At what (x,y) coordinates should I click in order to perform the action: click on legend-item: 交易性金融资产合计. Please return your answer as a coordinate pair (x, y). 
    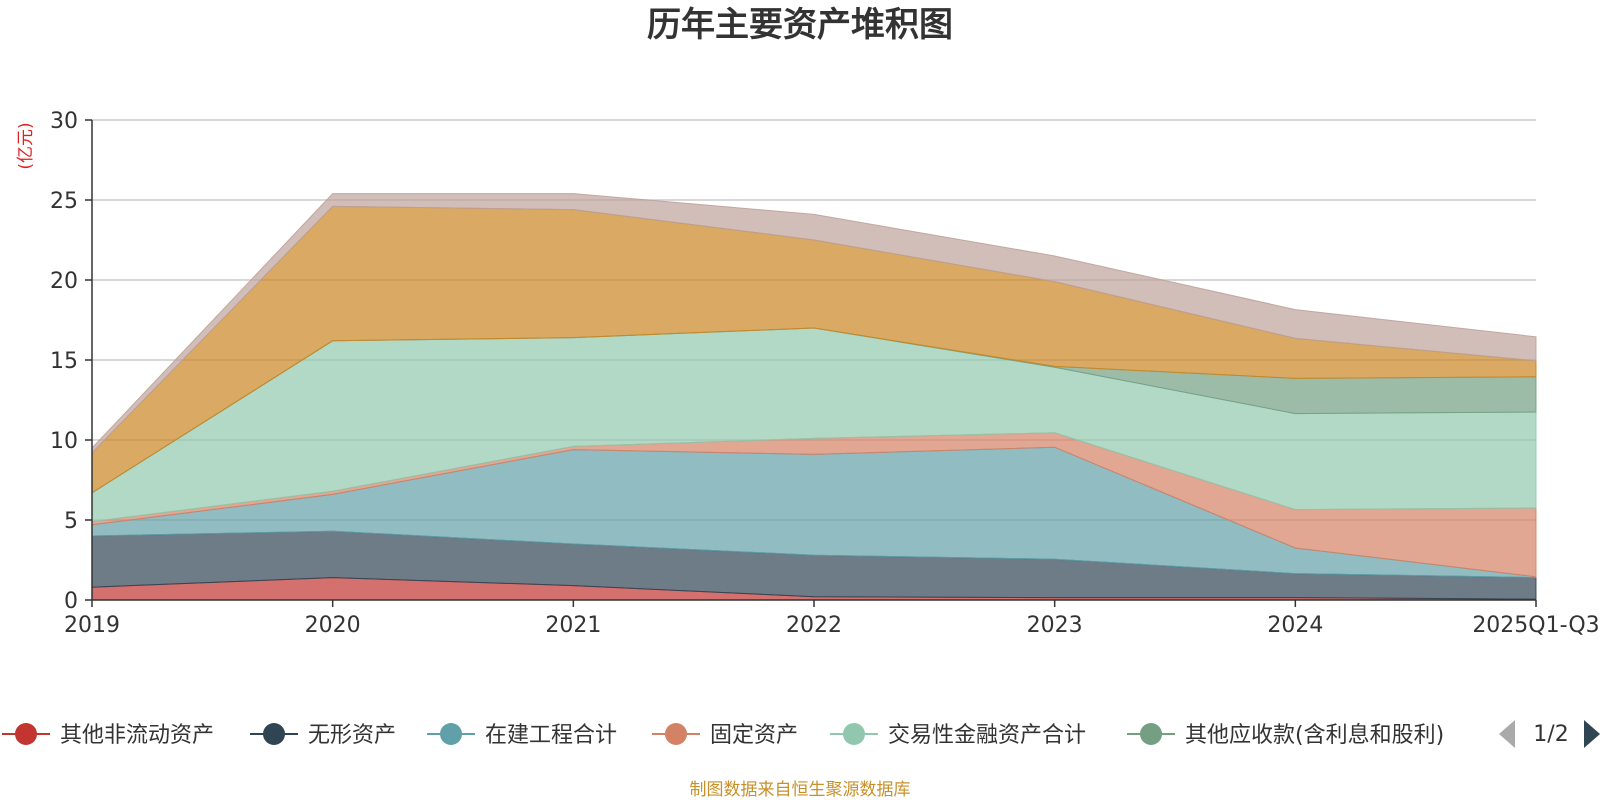
    Looking at the image, I should click on (958, 735).